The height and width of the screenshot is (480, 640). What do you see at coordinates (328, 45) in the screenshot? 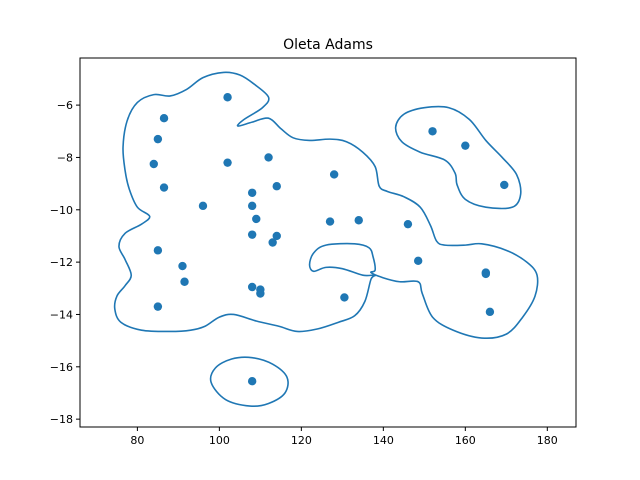
I see `chart-title: Oleta Adams` at bounding box center [328, 45].